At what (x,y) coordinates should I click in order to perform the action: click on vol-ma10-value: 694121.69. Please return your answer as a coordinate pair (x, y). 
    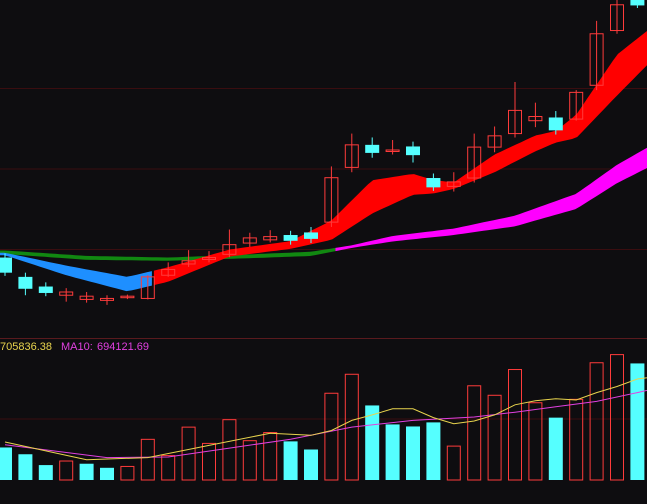
    Looking at the image, I should click on (123, 347).